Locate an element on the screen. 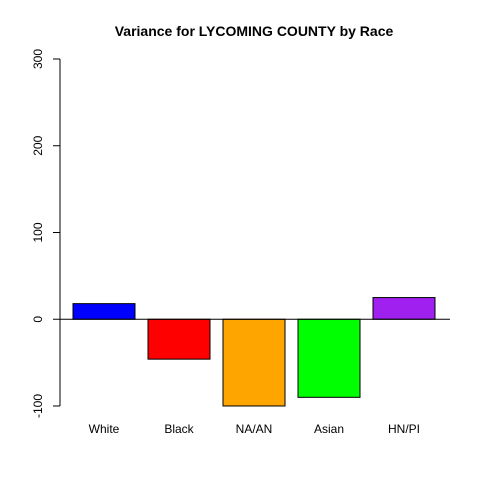 This screenshot has width=480, height=480. y-tick-label: -100 is located at coordinates (38, 406).